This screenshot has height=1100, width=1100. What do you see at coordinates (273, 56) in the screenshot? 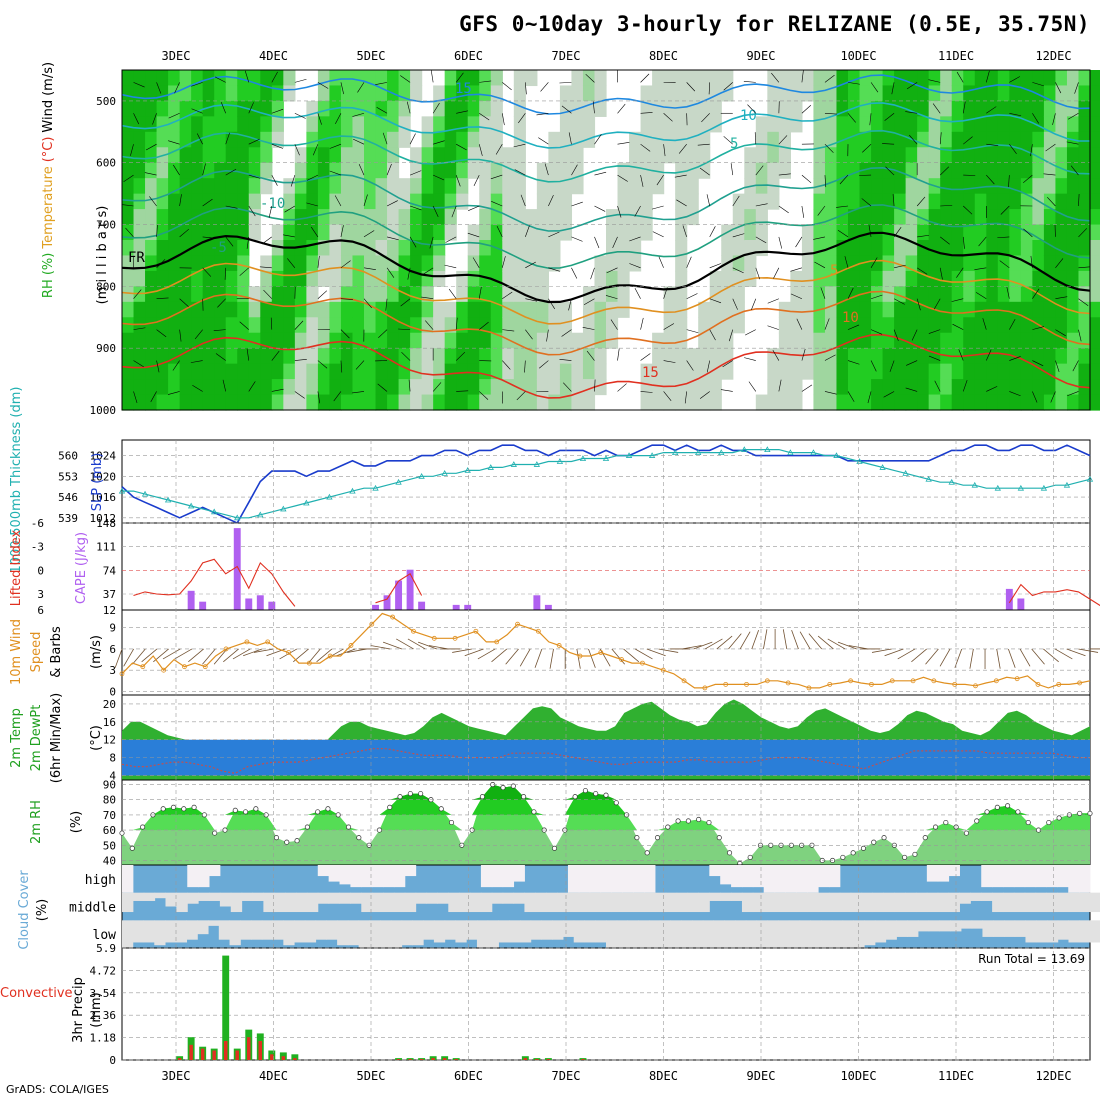
I see `date-label-top: 4DEC` at bounding box center [273, 56].